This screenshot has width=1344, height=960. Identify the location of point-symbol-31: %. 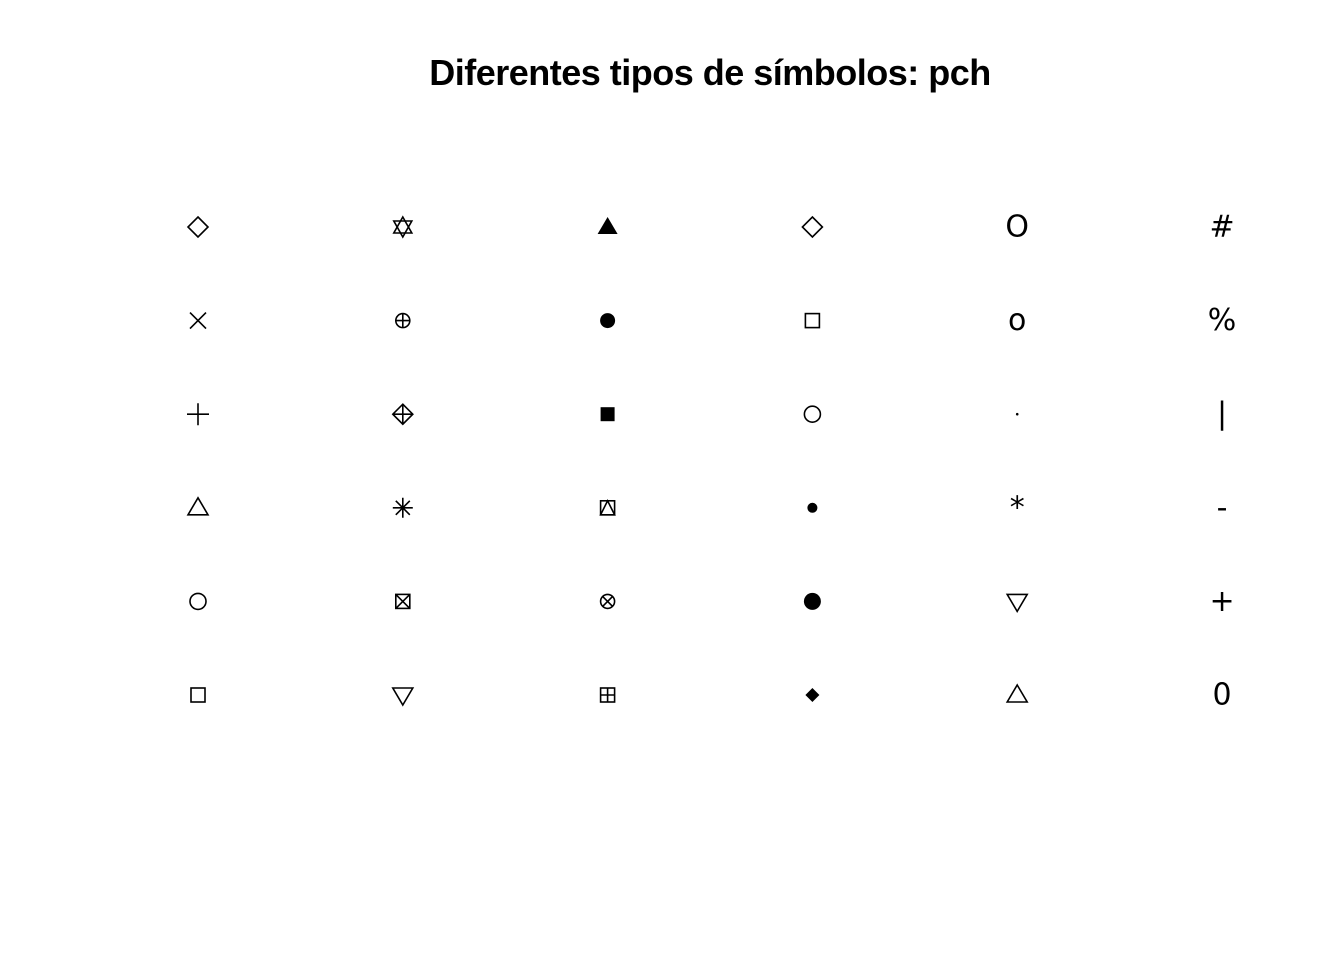
(1222, 320).